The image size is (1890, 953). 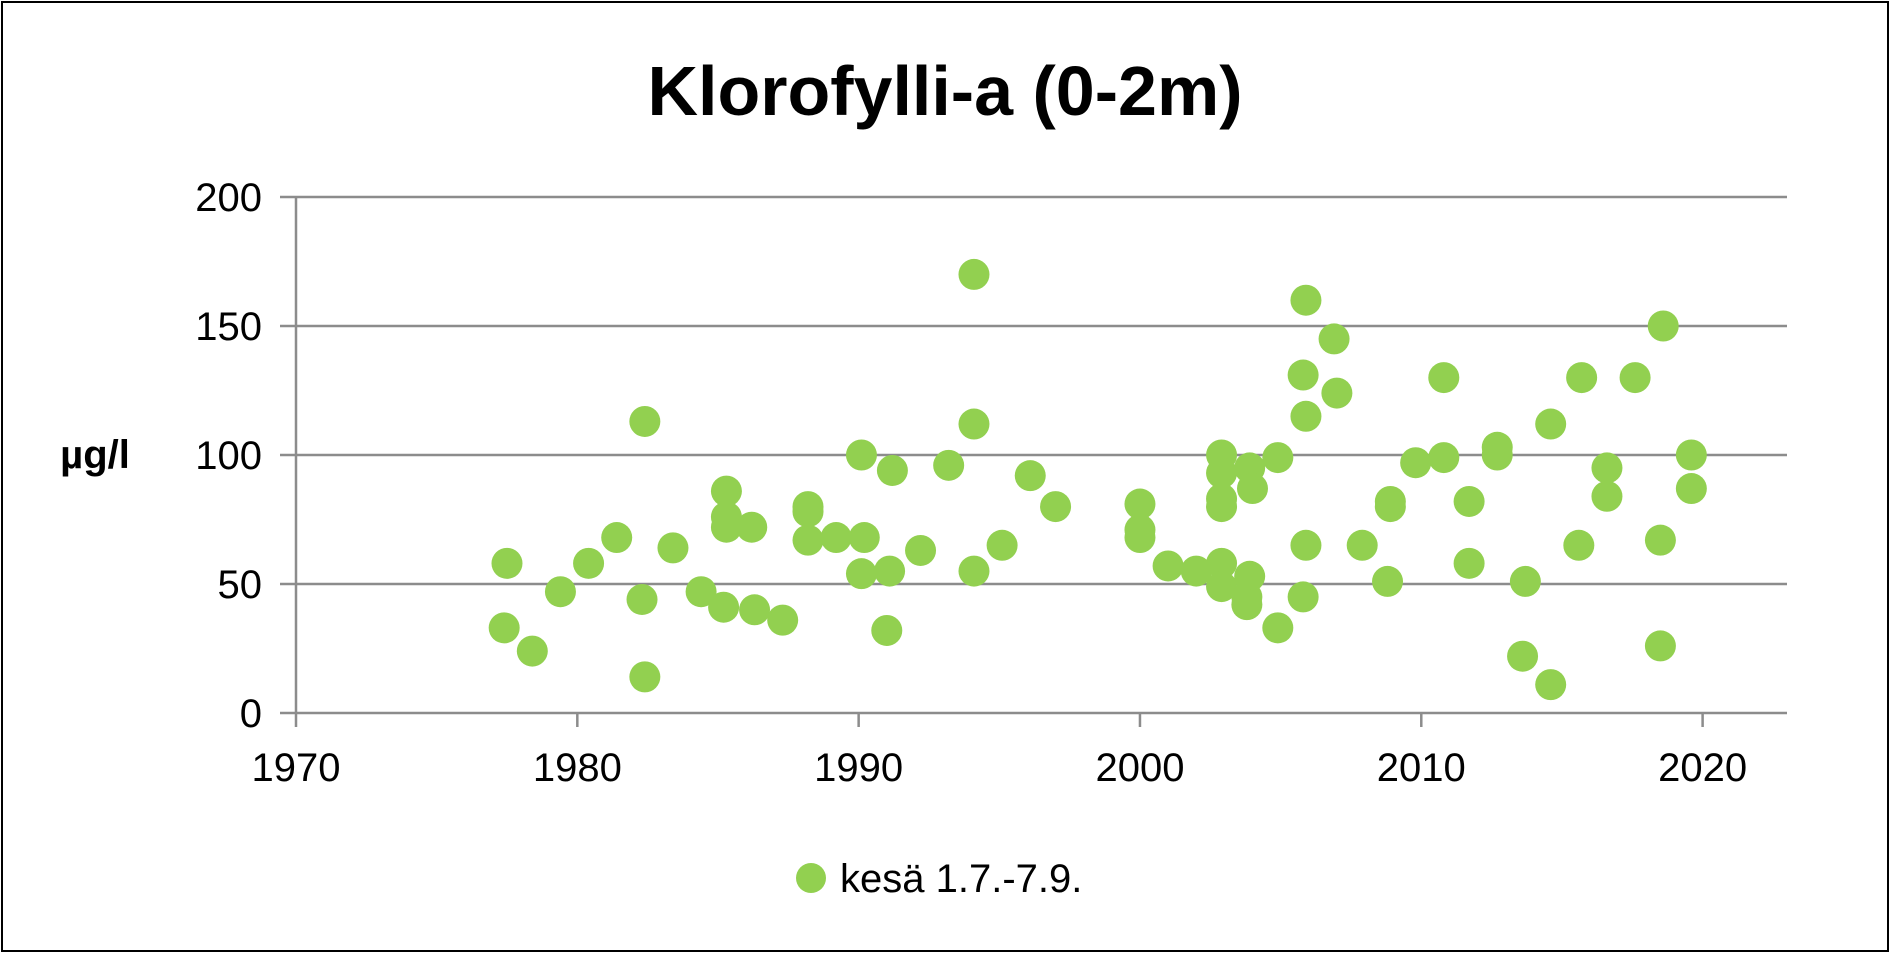 What do you see at coordinates (577, 768) in the screenshot?
I see `x-tick-label: 1980` at bounding box center [577, 768].